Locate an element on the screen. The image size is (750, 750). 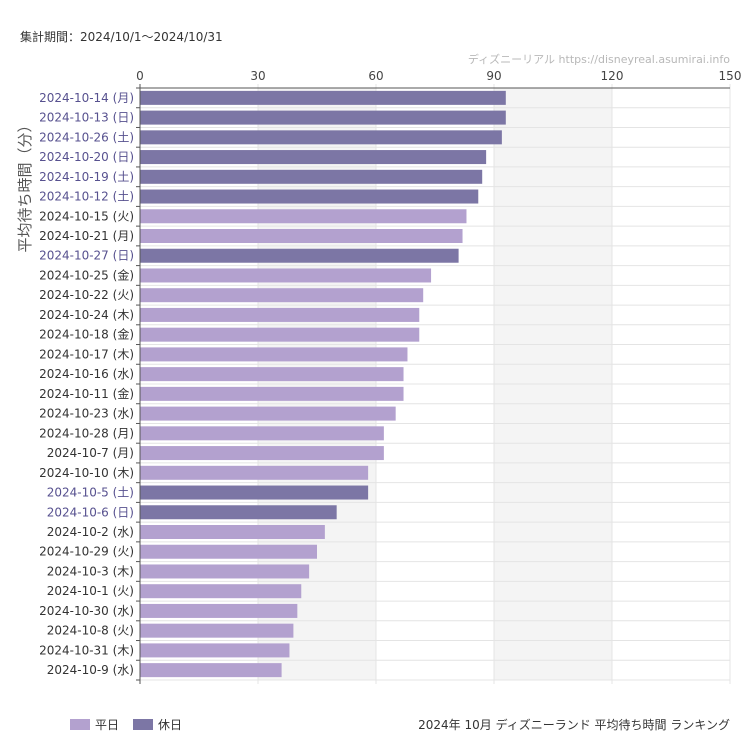
category-label: 2024-10-13 (日) is located at coordinates (86, 118).